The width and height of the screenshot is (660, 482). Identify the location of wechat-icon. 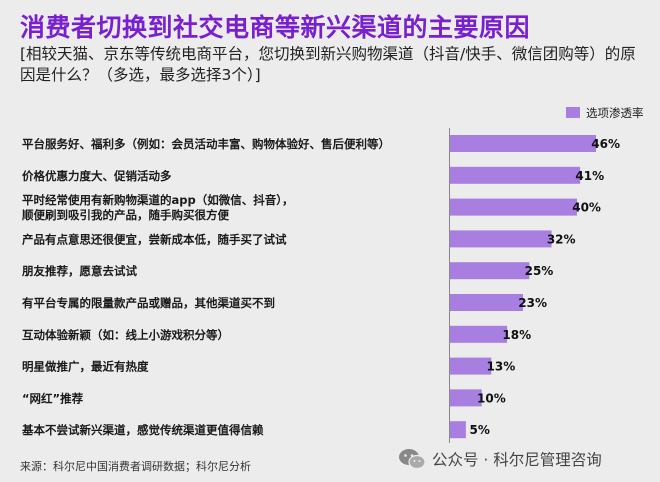
(412, 459).